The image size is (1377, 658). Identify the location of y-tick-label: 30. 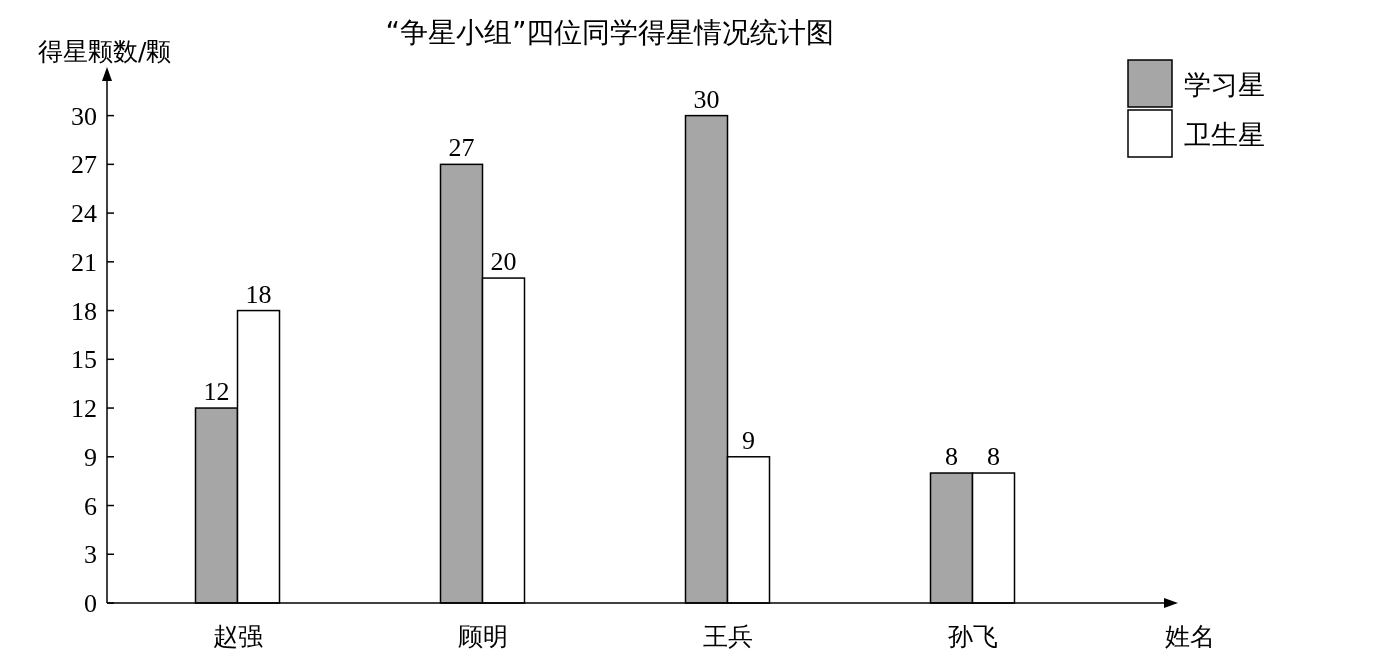
(84, 116).